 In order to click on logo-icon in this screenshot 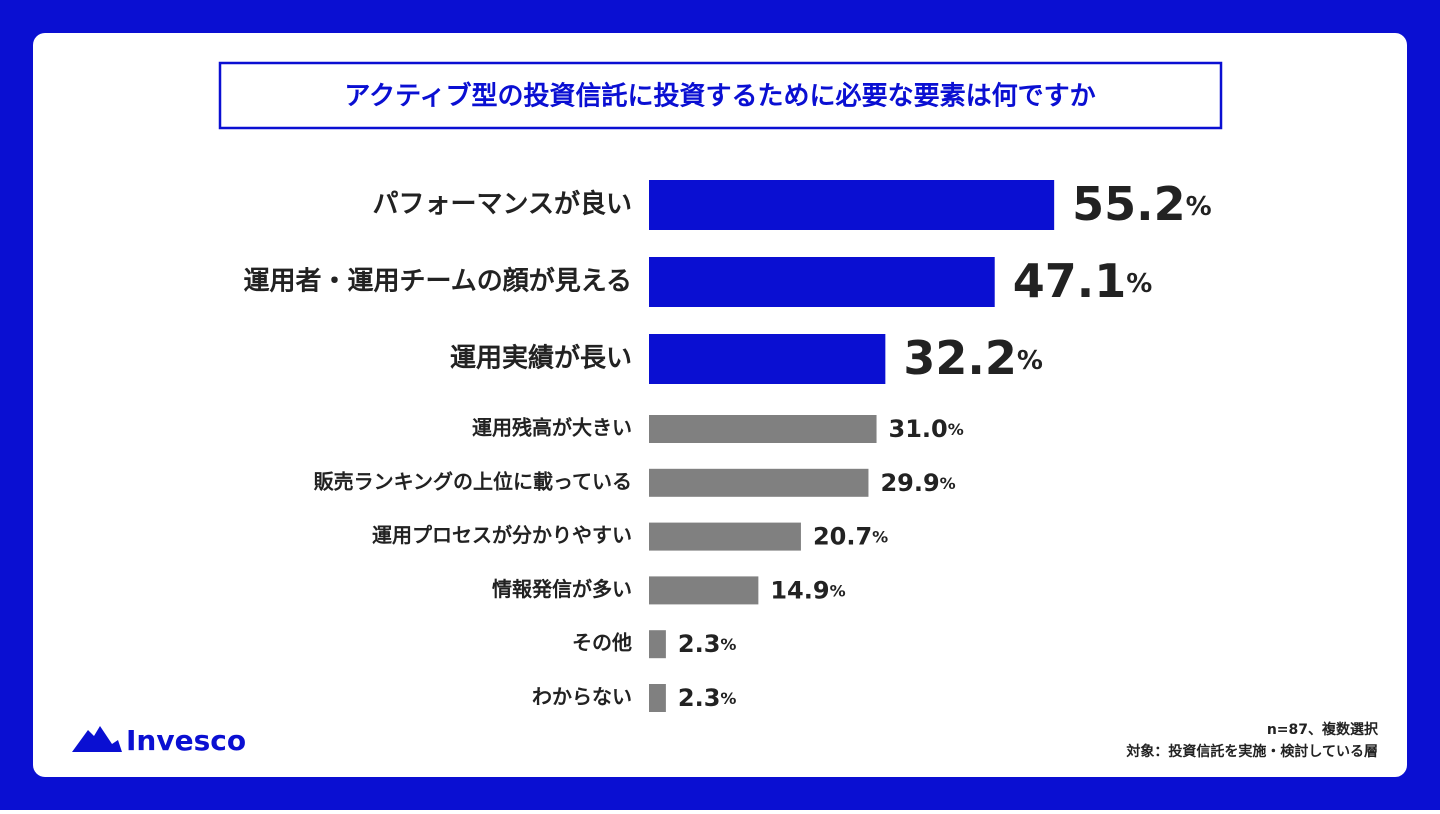, I will do `click(97, 739)`.